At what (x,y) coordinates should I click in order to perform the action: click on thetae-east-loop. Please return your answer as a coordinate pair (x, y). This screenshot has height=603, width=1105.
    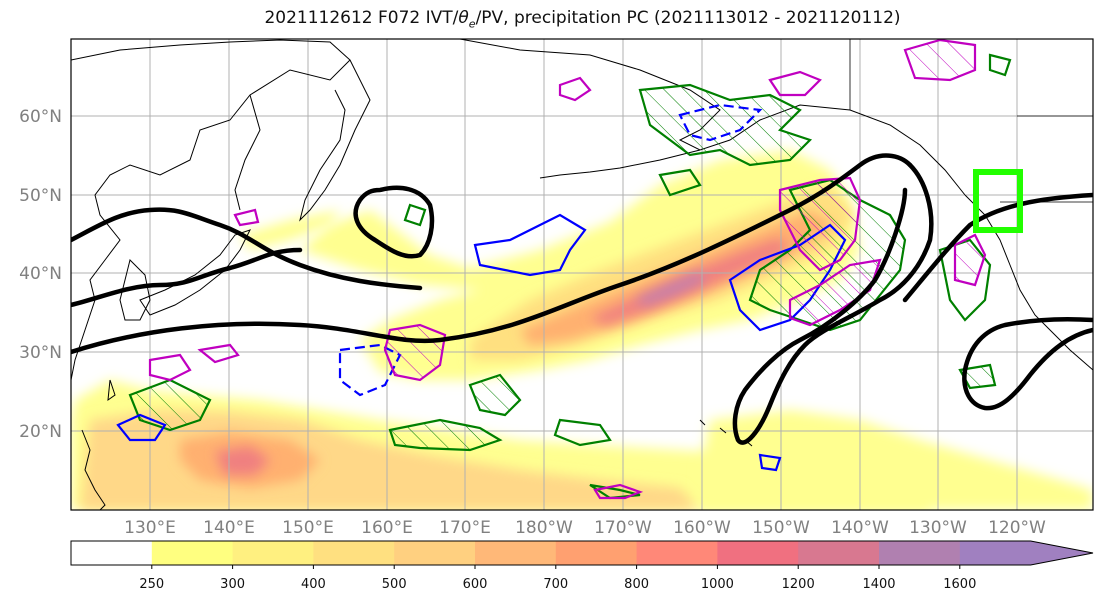
    Looking at the image, I should click on (833, 303).